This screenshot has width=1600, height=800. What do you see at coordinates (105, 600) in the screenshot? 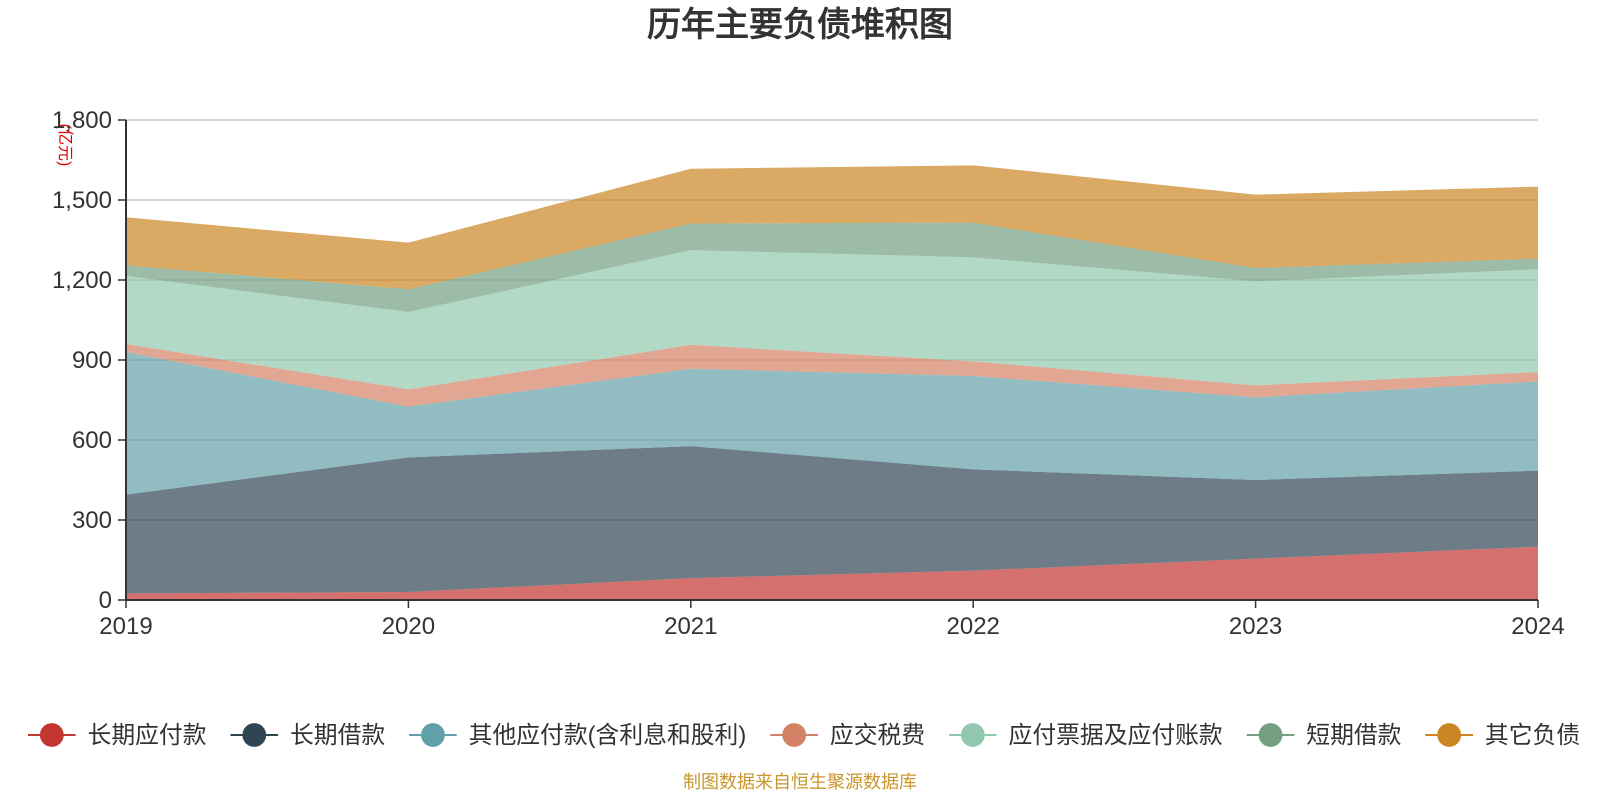
I see `y-tick-label: 0` at bounding box center [105, 600].